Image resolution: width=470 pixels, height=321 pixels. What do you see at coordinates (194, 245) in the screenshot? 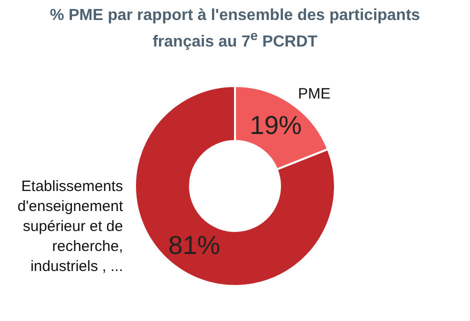
I see `data-label: 81%` at bounding box center [194, 245].